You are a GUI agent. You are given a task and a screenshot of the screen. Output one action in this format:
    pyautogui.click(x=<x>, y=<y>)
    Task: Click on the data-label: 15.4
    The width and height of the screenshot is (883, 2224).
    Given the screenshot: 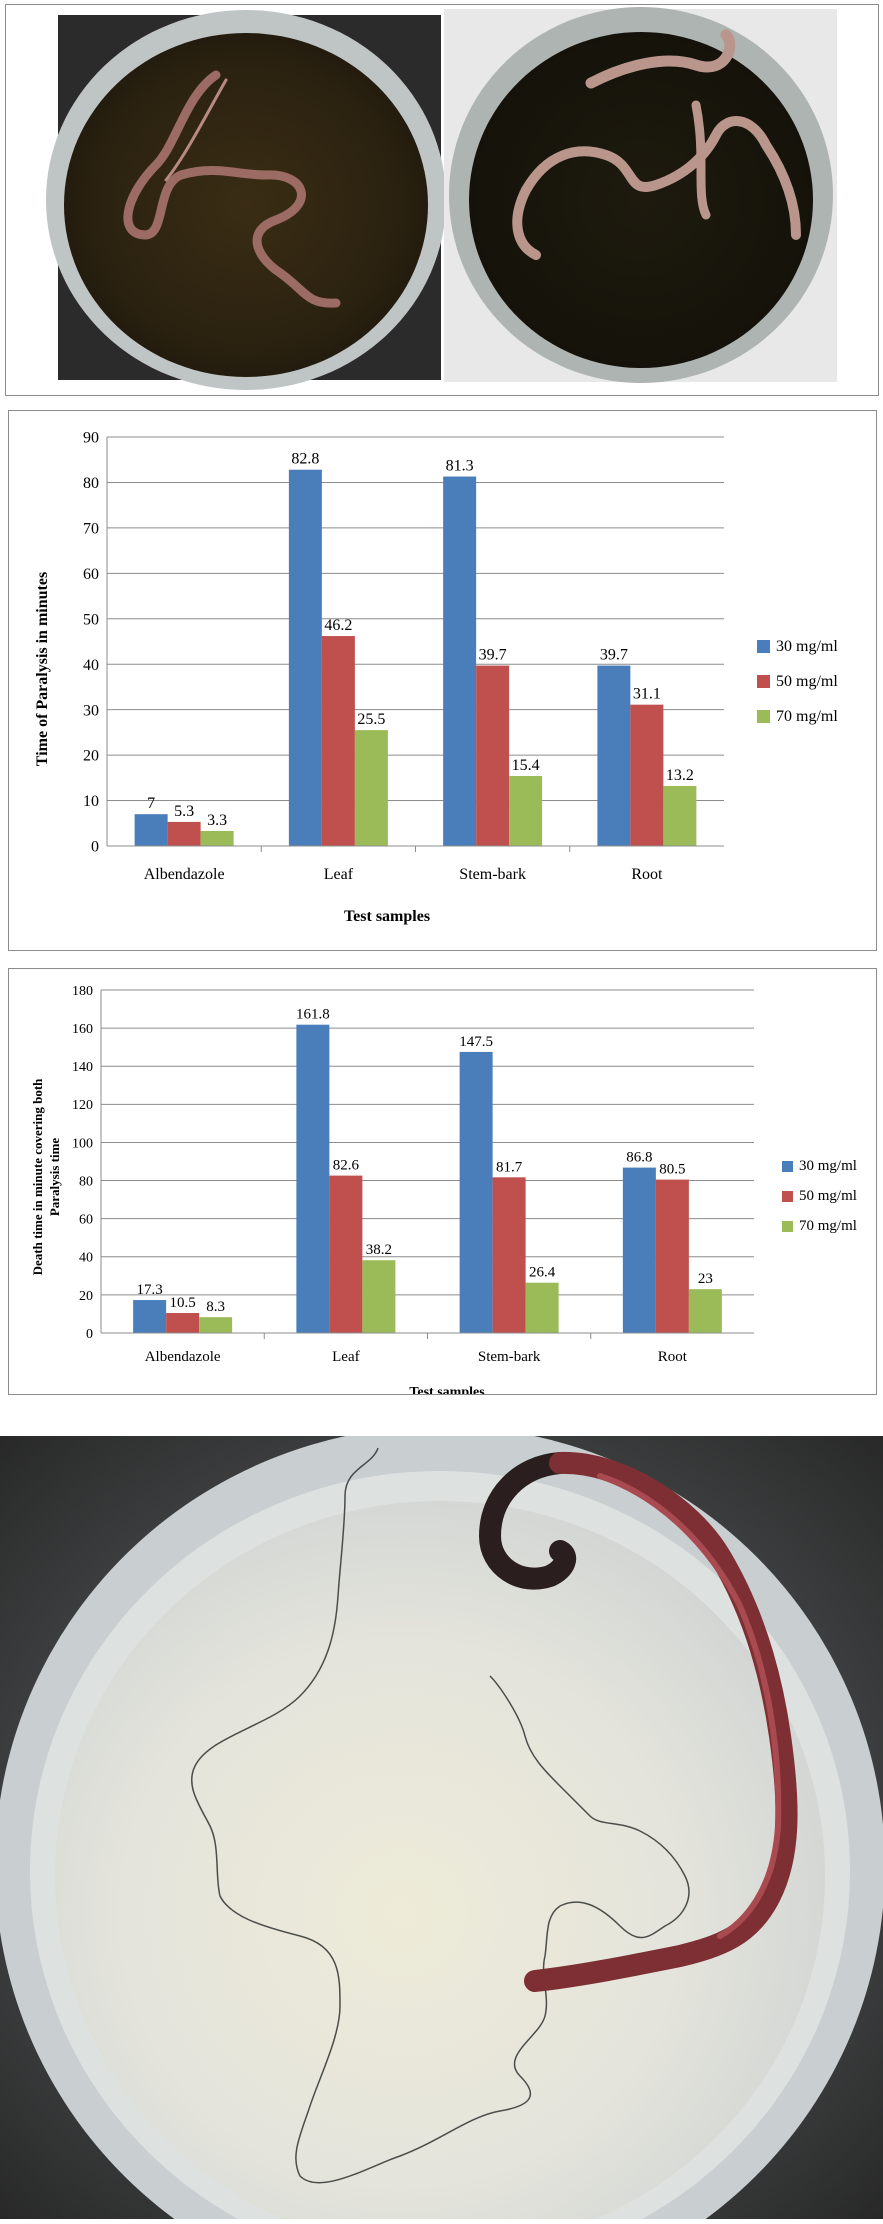 What is the action you would take?
    pyautogui.click(x=526, y=765)
    